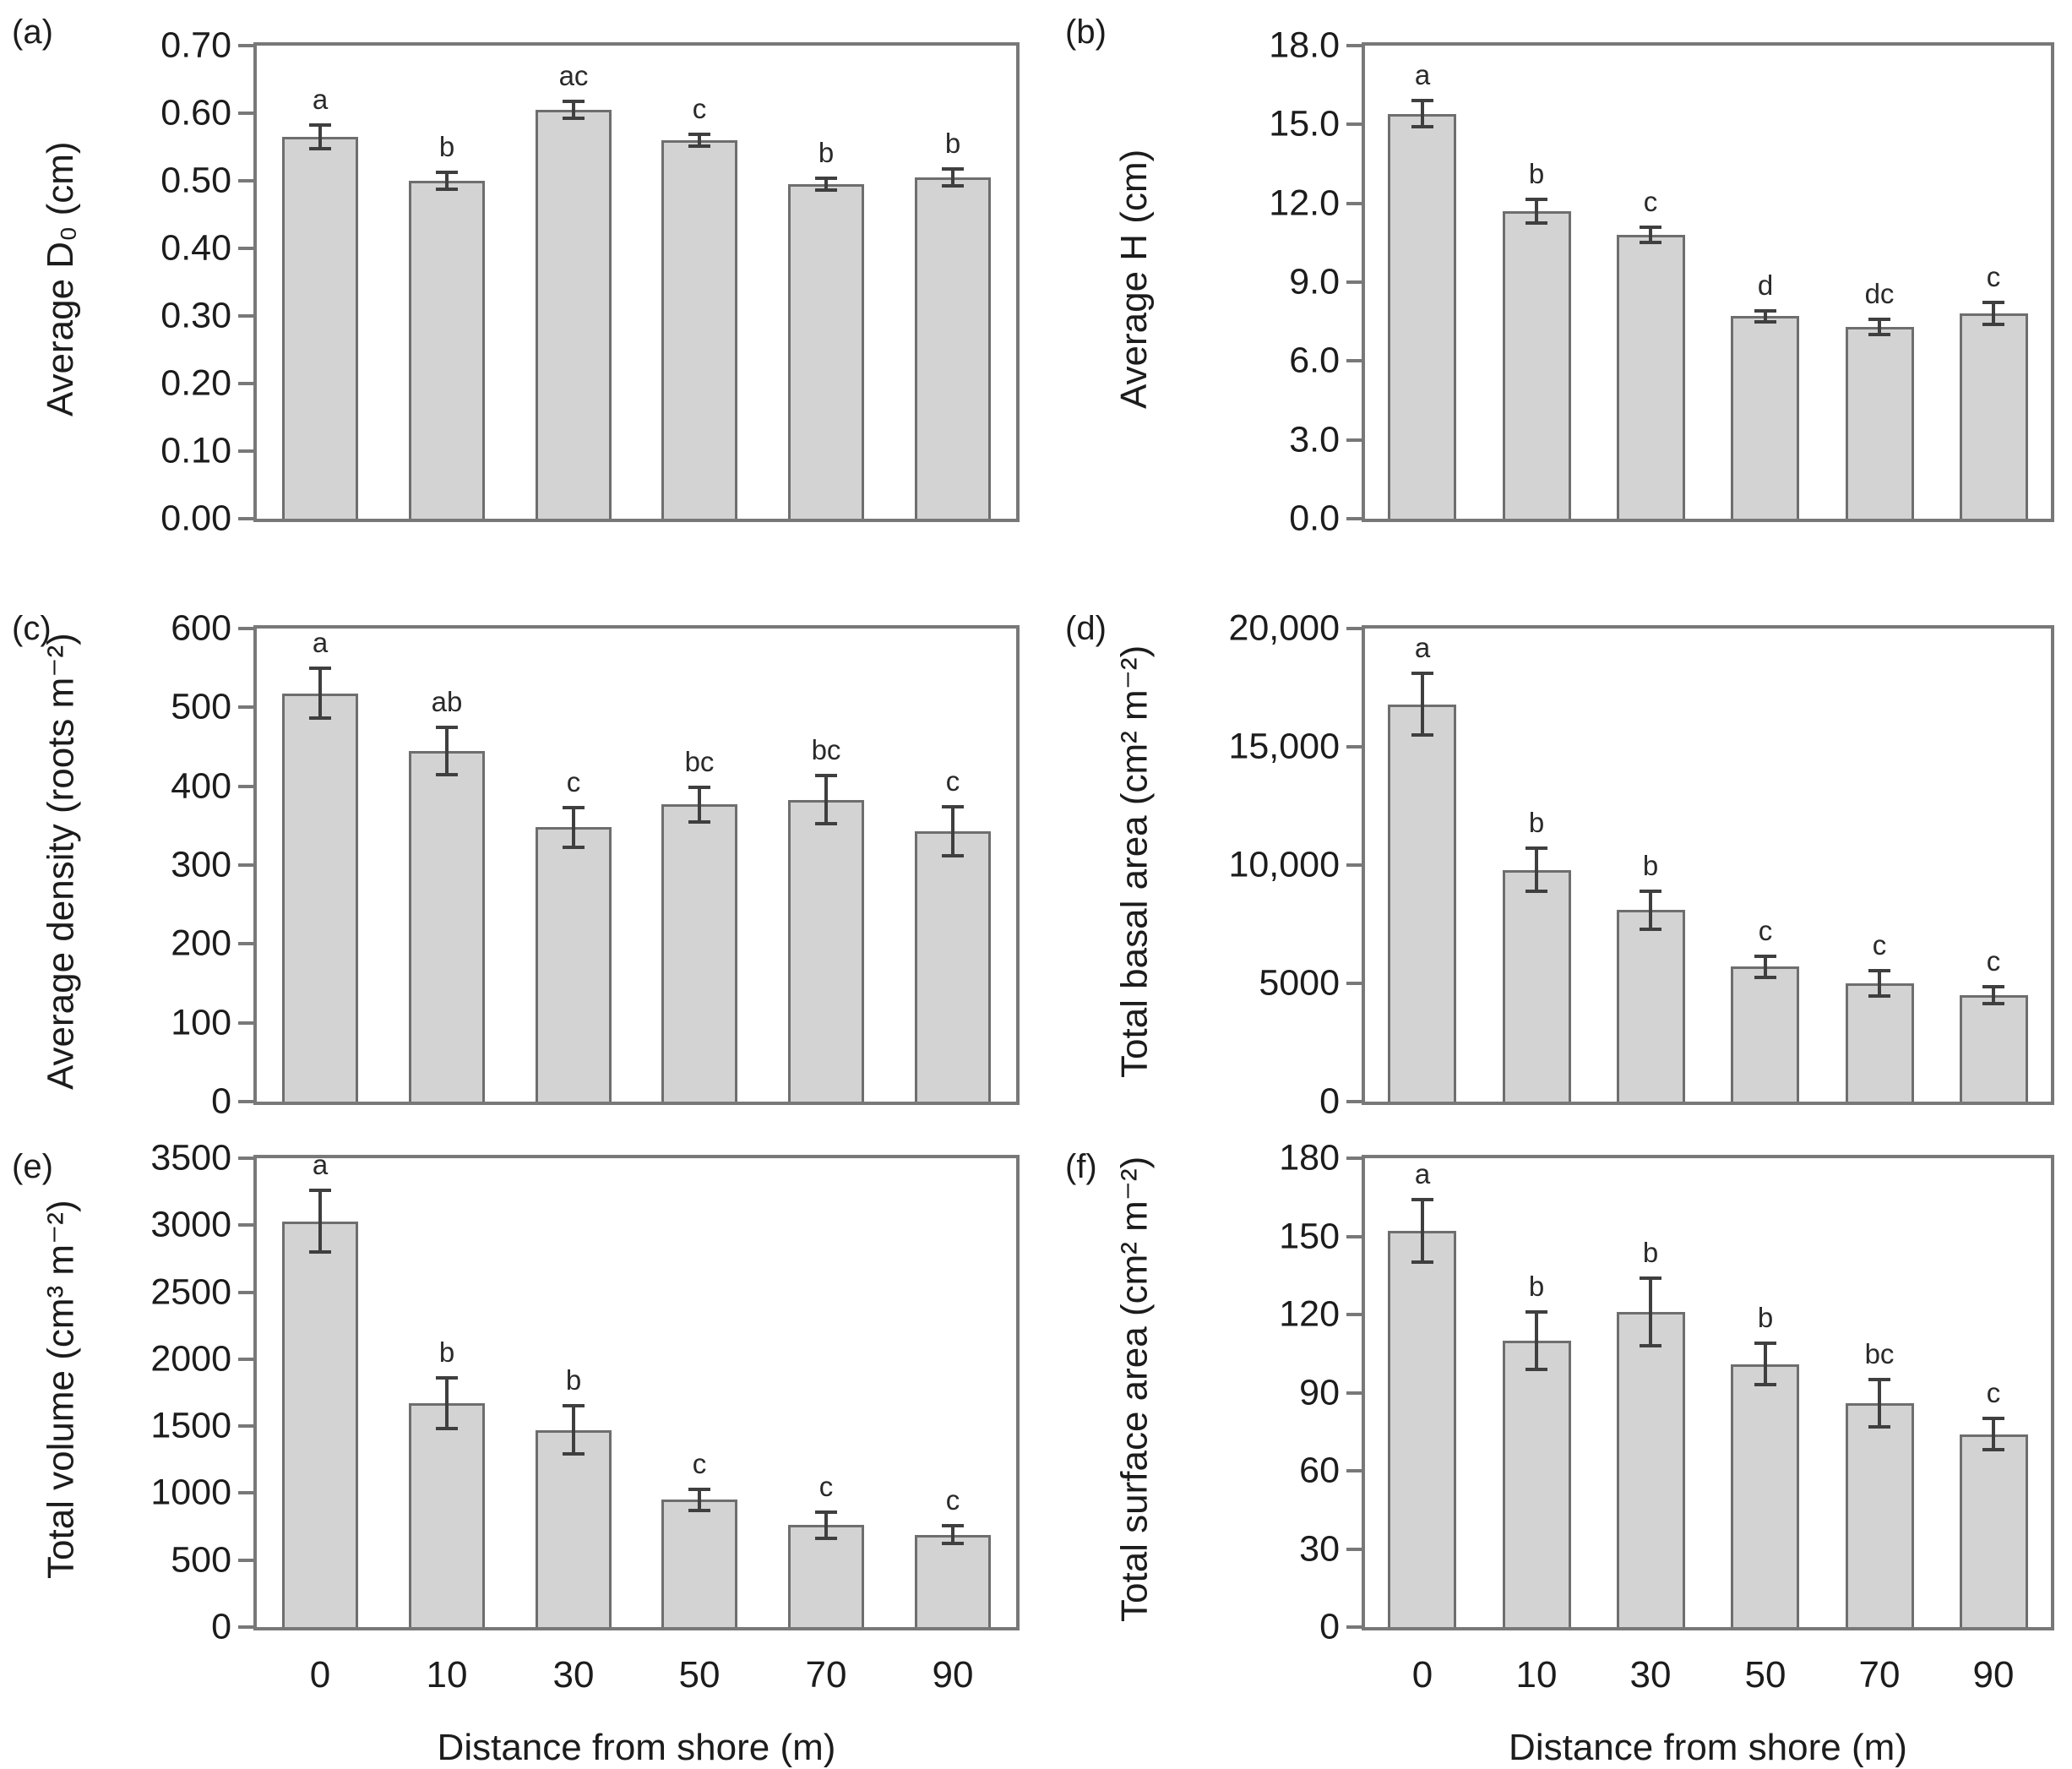 The width and height of the screenshot is (2072, 1769). I want to click on y-tick-label: 6.0, so click(1314, 361).